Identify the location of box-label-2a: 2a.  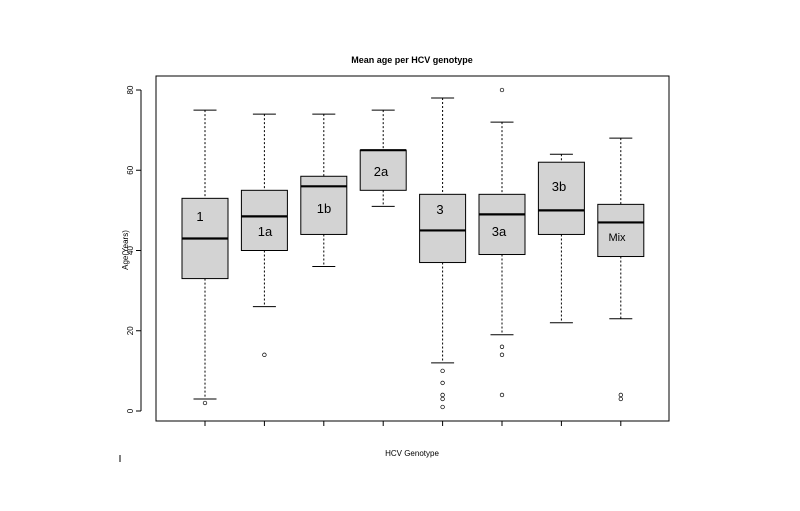
(381, 171).